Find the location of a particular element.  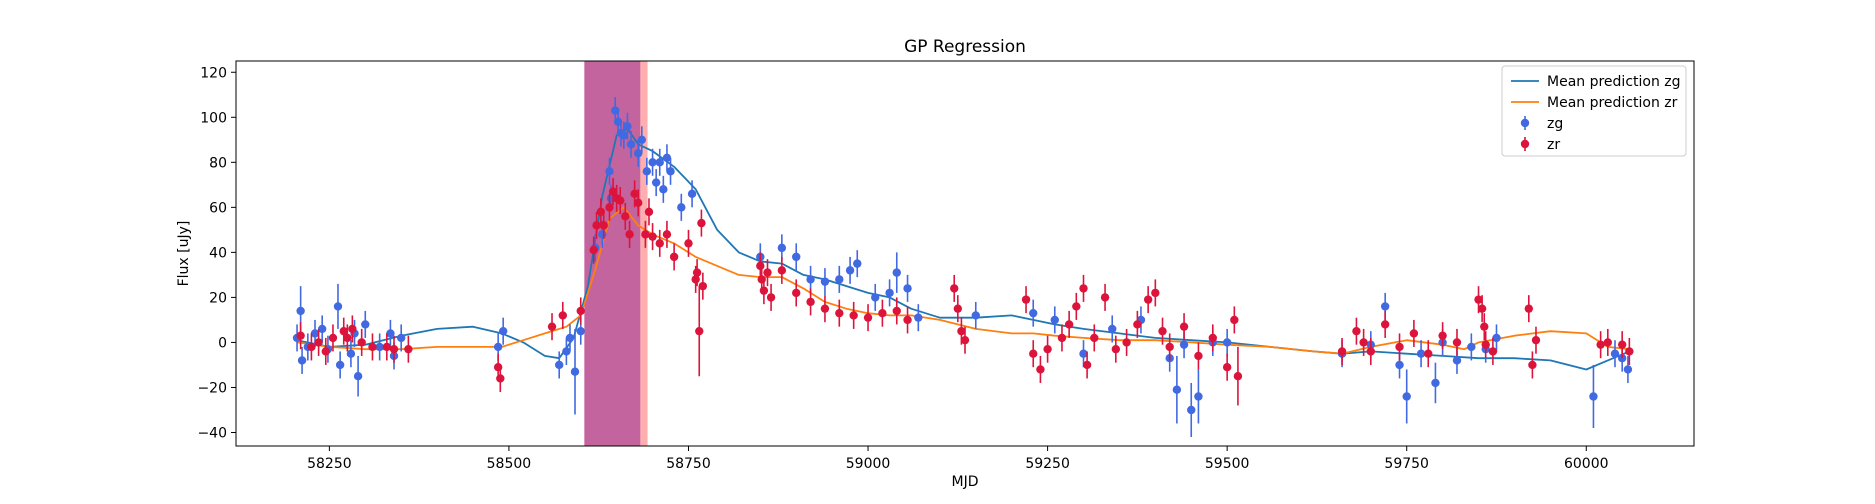

x-axis-ticks: 58250 58500 58750 59000 59250 59500 59750 60000 is located at coordinates (958, 459).